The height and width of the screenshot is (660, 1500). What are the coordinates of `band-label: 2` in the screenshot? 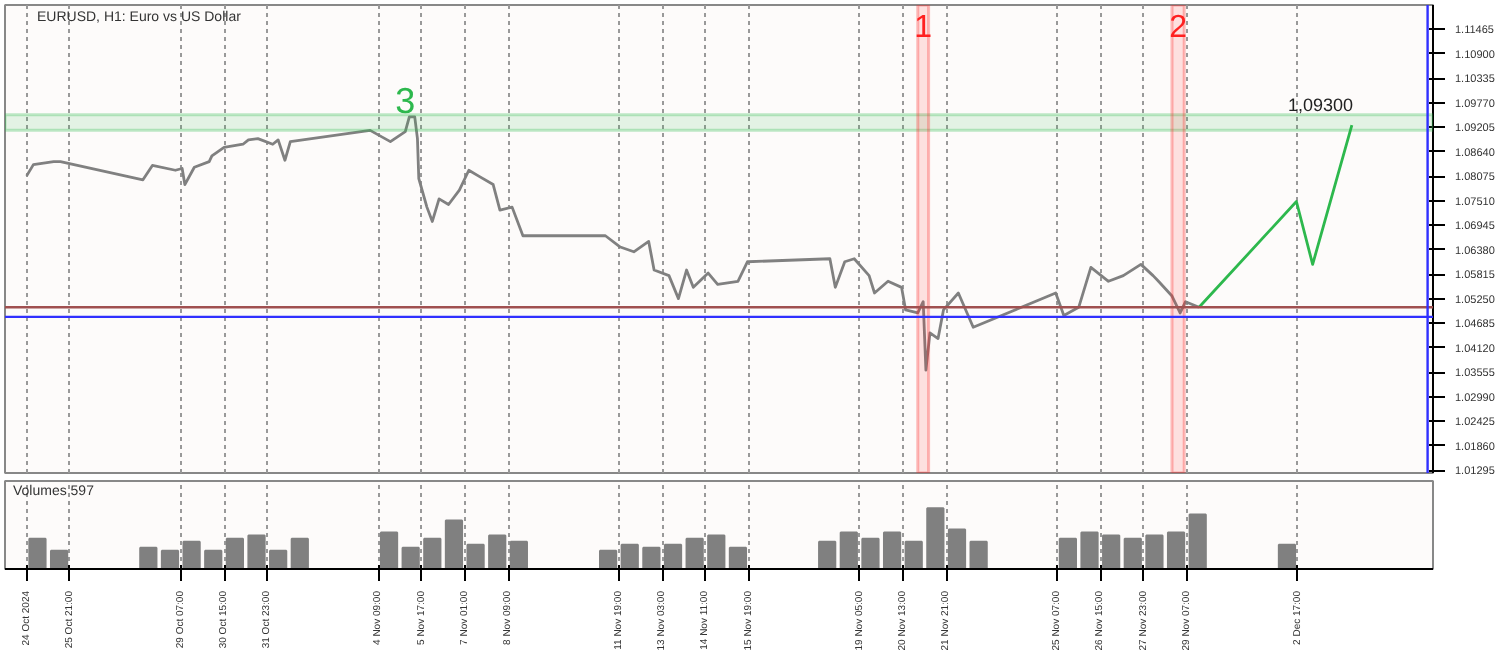 It's located at (1178, 28).